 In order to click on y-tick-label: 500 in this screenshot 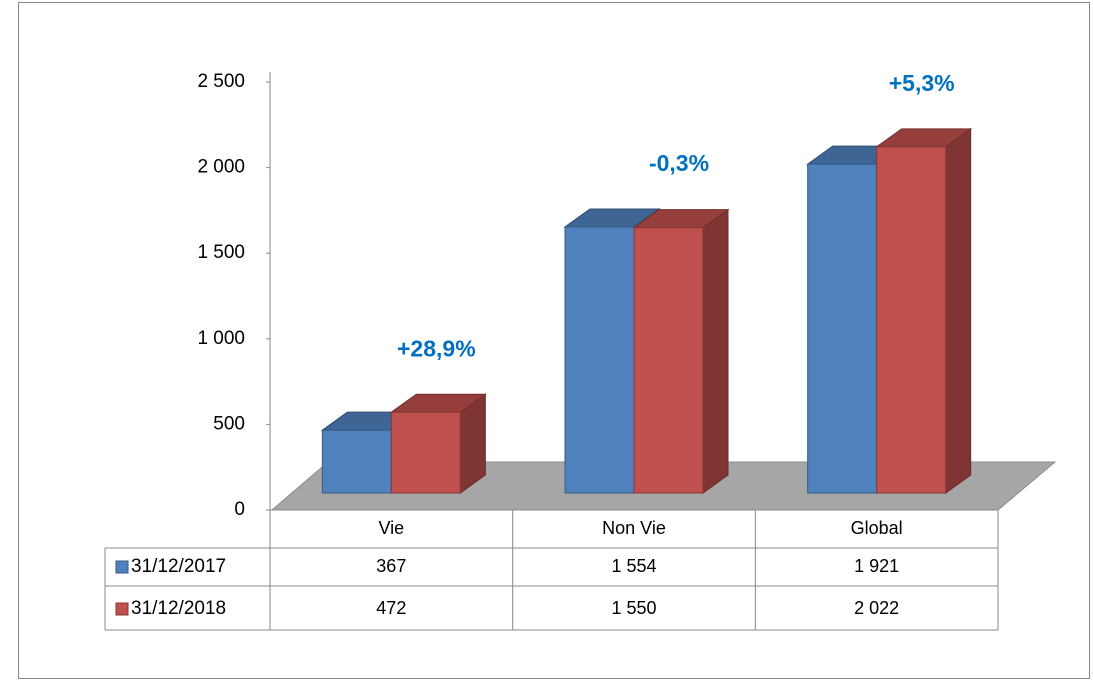, I will do `click(229, 423)`.